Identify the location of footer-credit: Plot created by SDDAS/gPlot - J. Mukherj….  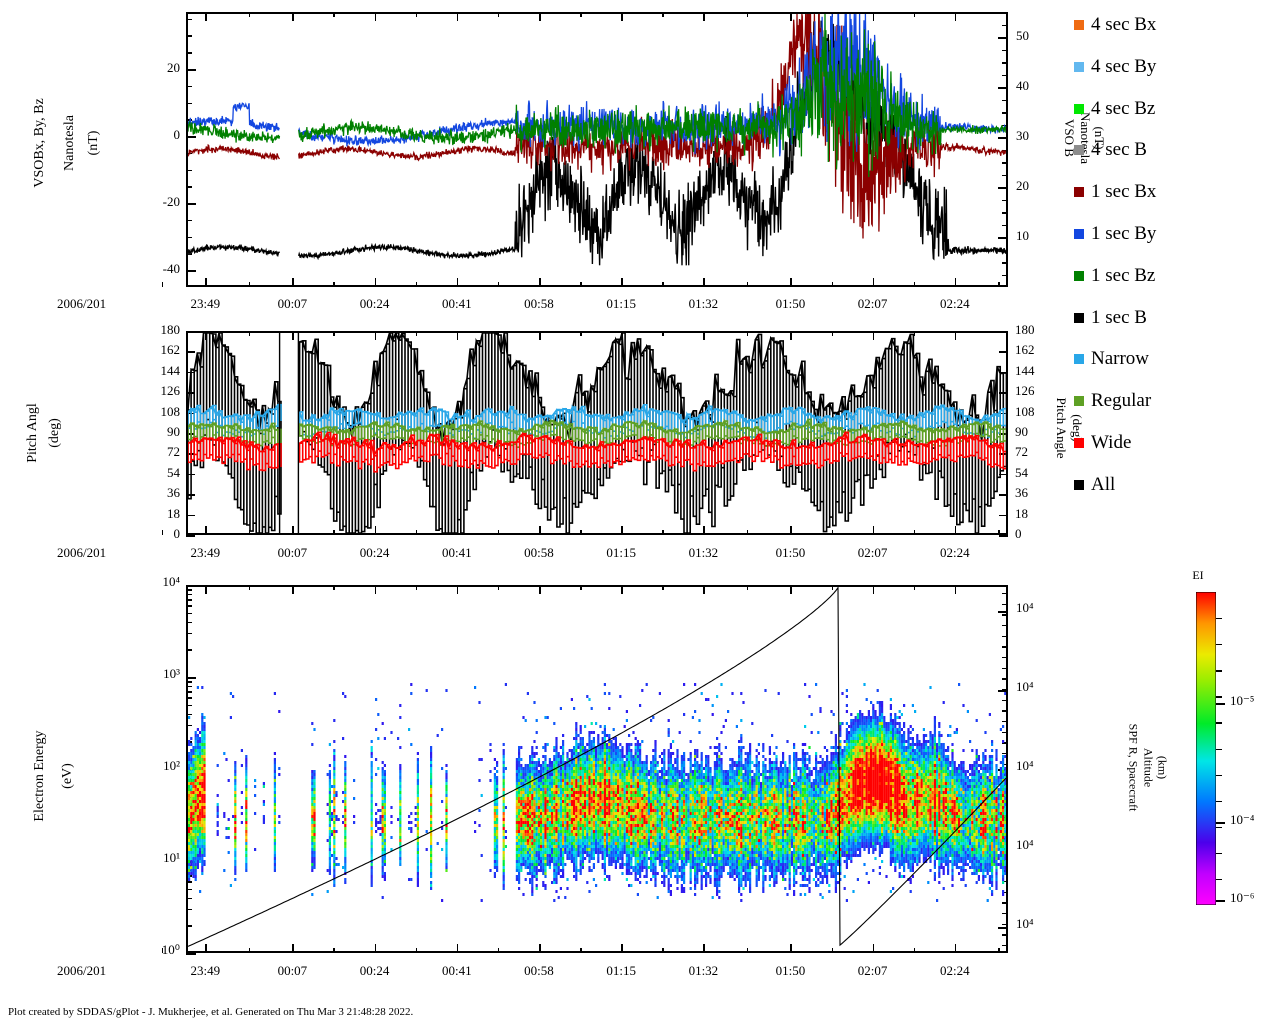
(211, 1012).